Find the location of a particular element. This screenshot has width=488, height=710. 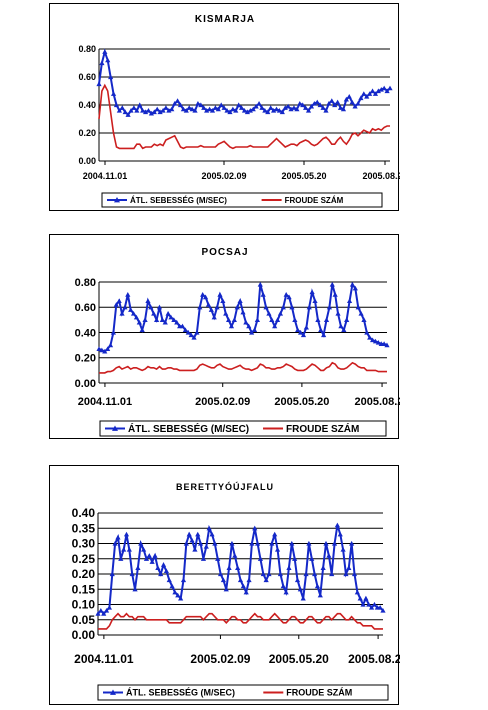

chart-title-pocsaj: POCSAJ is located at coordinates (224, 252).